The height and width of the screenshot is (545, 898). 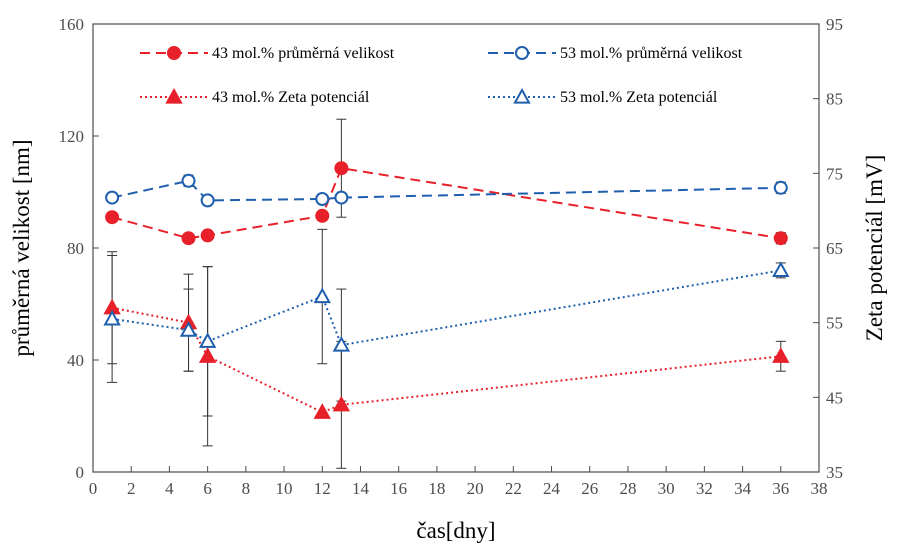 I want to click on x-axis-title: čas[dny], so click(x=455, y=530).